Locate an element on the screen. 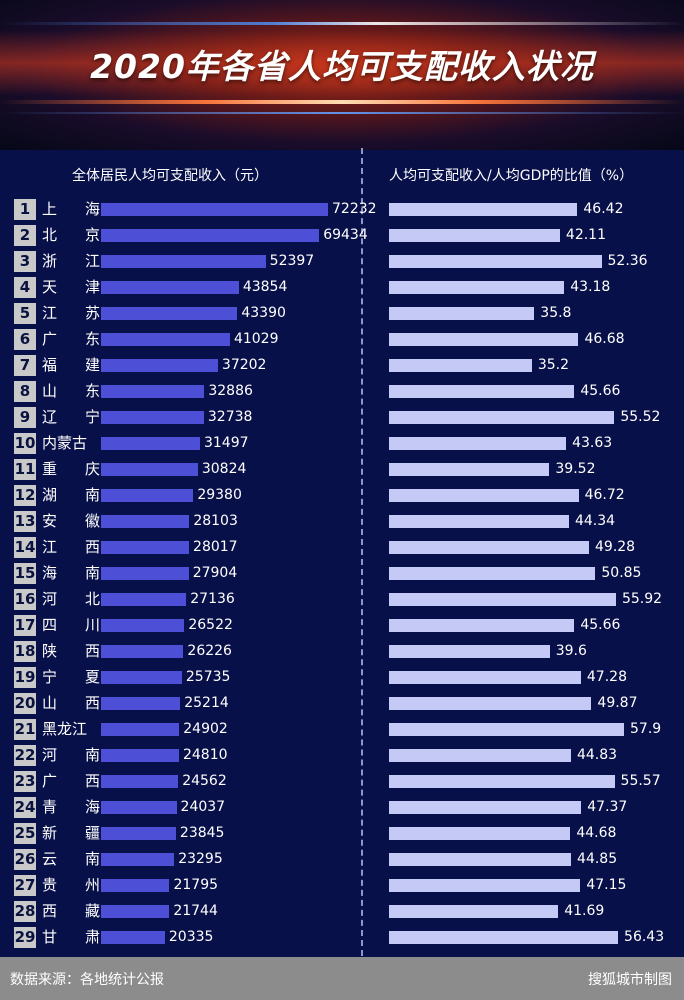 This screenshot has width=684, height=1000. ratio-value-label: 57.9 is located at coordinates (646, 729).